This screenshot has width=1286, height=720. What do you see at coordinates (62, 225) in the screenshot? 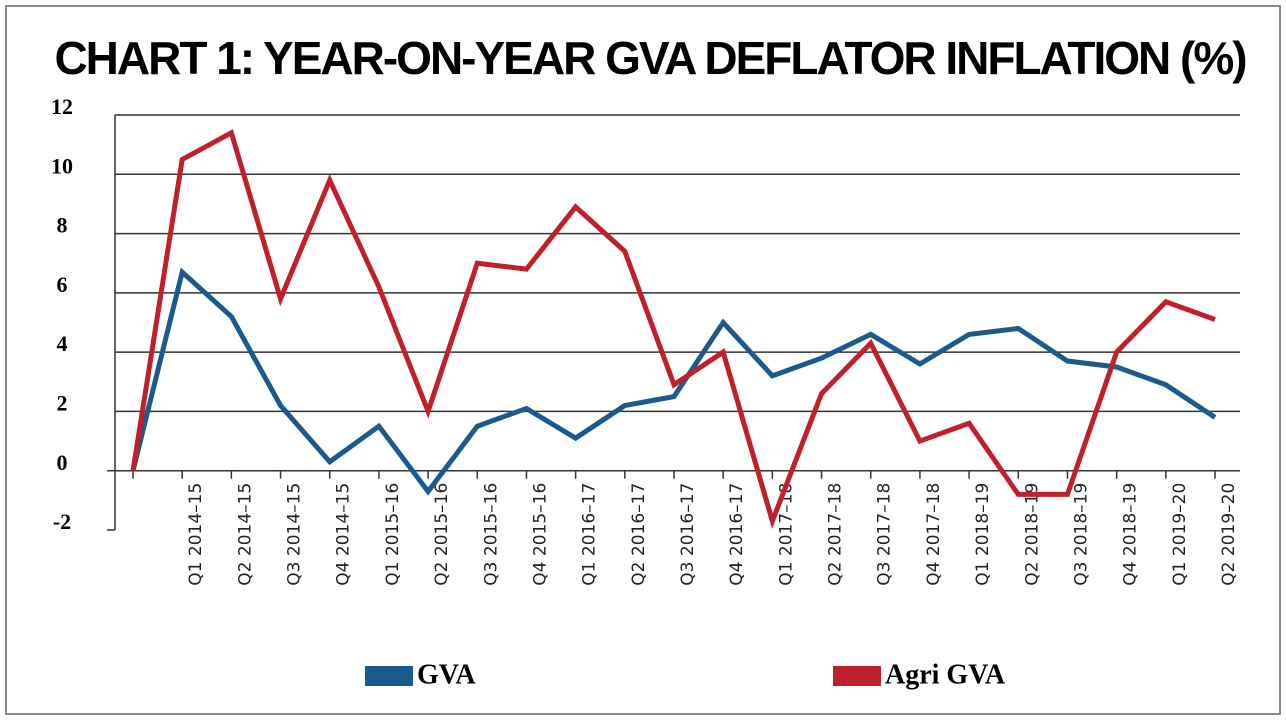
I see `y-tick-label: 8` at bounding box center [62, 225].